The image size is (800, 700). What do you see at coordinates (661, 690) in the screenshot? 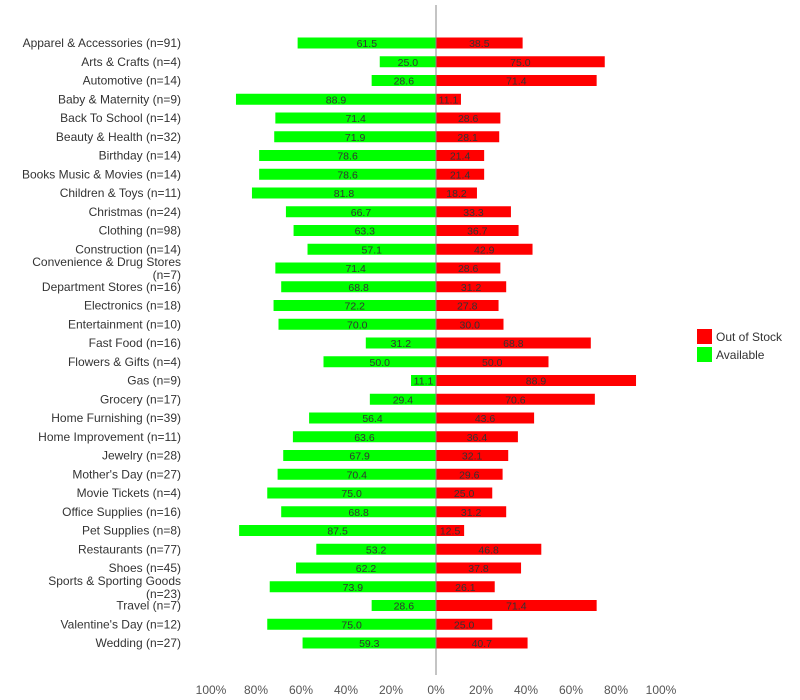
I see `x-tick-label: 100%` at bounding box center [661, 690].